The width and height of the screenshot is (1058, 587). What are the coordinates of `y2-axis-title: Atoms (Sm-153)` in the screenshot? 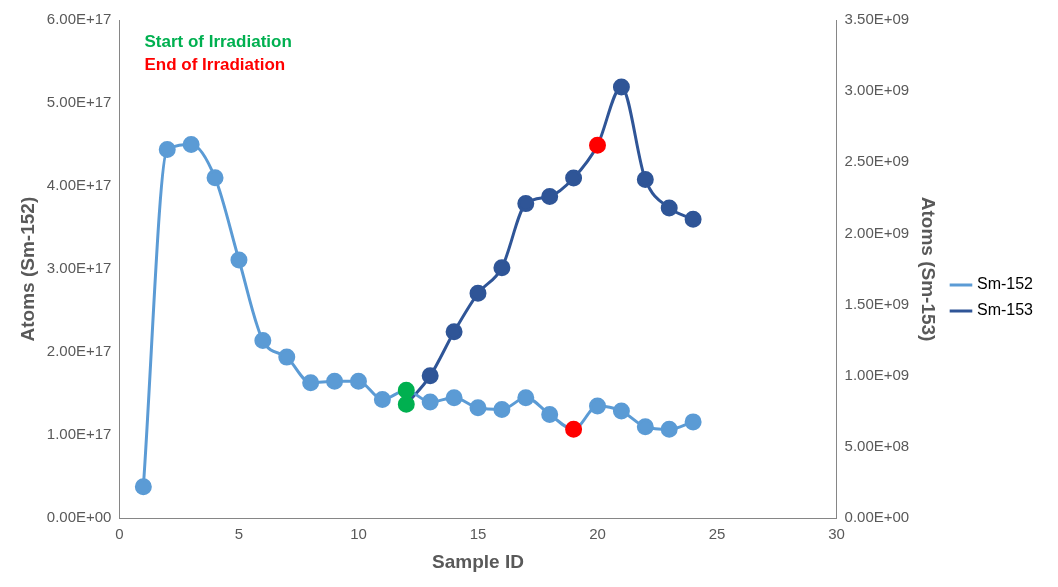 It's located at (929, 269).